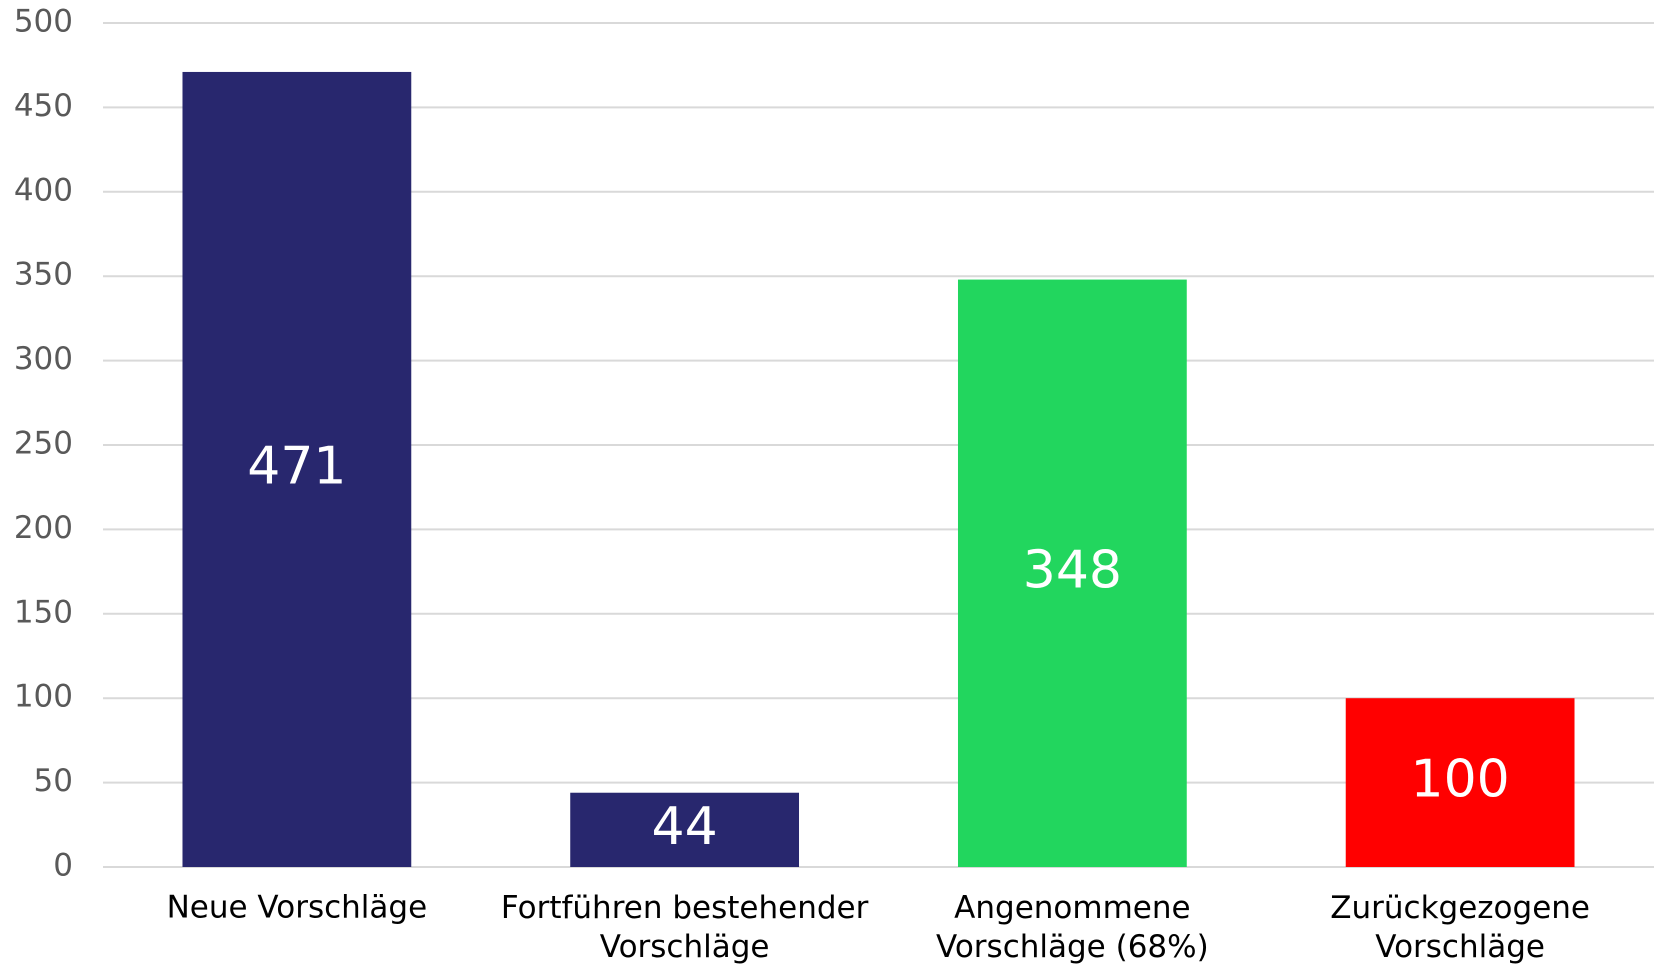 The image size is (1654, 966). What do you see at coordinates (43, 444) in the screenshot?
I see `y-tick-label: 250` at bounding box center [43, 444].